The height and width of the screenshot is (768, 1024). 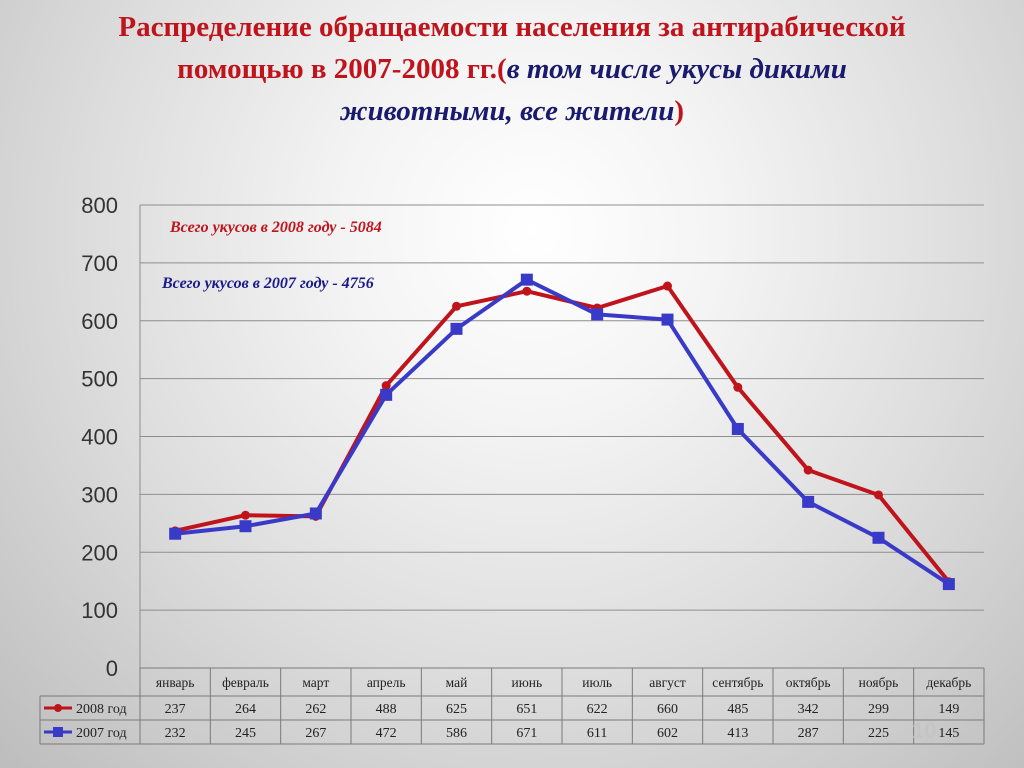 I want to click on y-tick-label: 200, so click(x=99, y=552).